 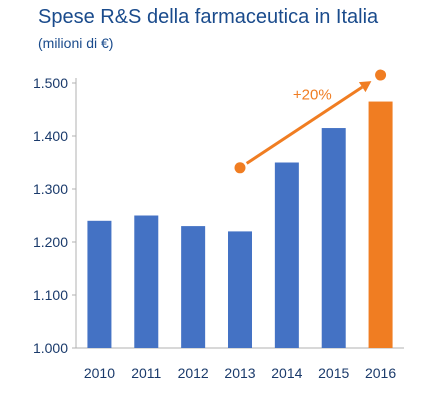 I want to click on y-tick-label: 1.200, so click(x=50, y=242).